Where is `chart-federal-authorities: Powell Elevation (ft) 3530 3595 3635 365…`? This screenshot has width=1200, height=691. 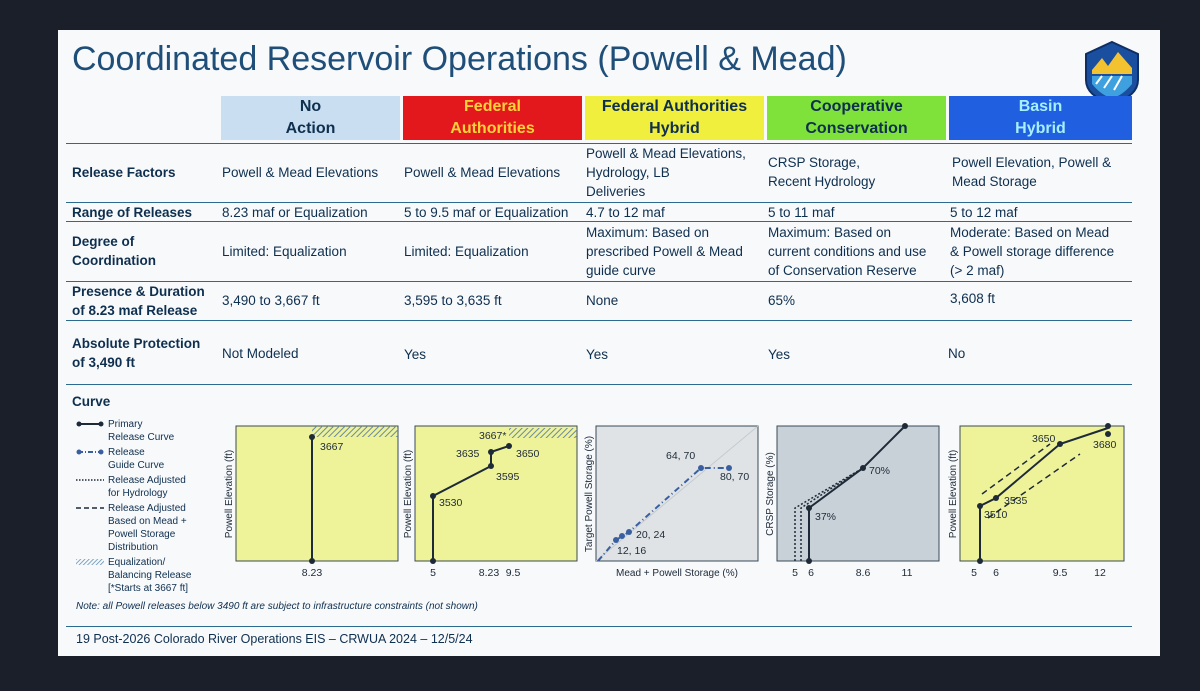
chart-federal-authorities: Powell Elevation (ft) 3530 3595 3635 365… is located at coordinates (490, 502).